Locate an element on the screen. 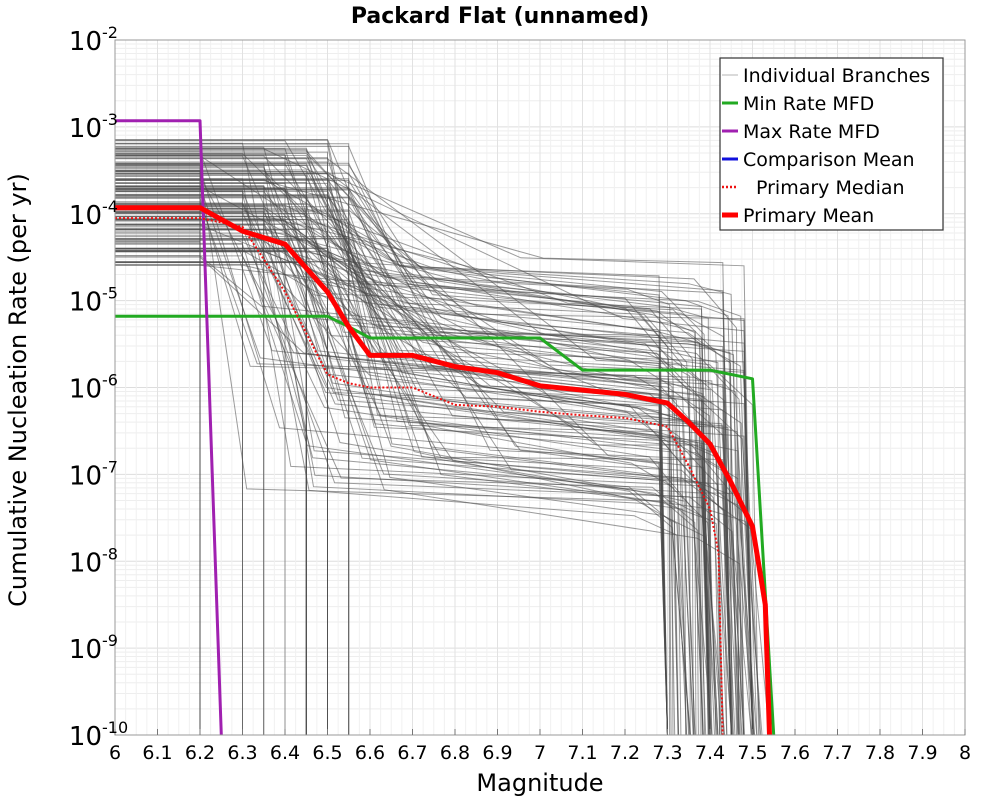 The width and height of the screenshot is (1000, 800). chart-title: Packard Flat (unnamed) is located at coordinates (500, 16).